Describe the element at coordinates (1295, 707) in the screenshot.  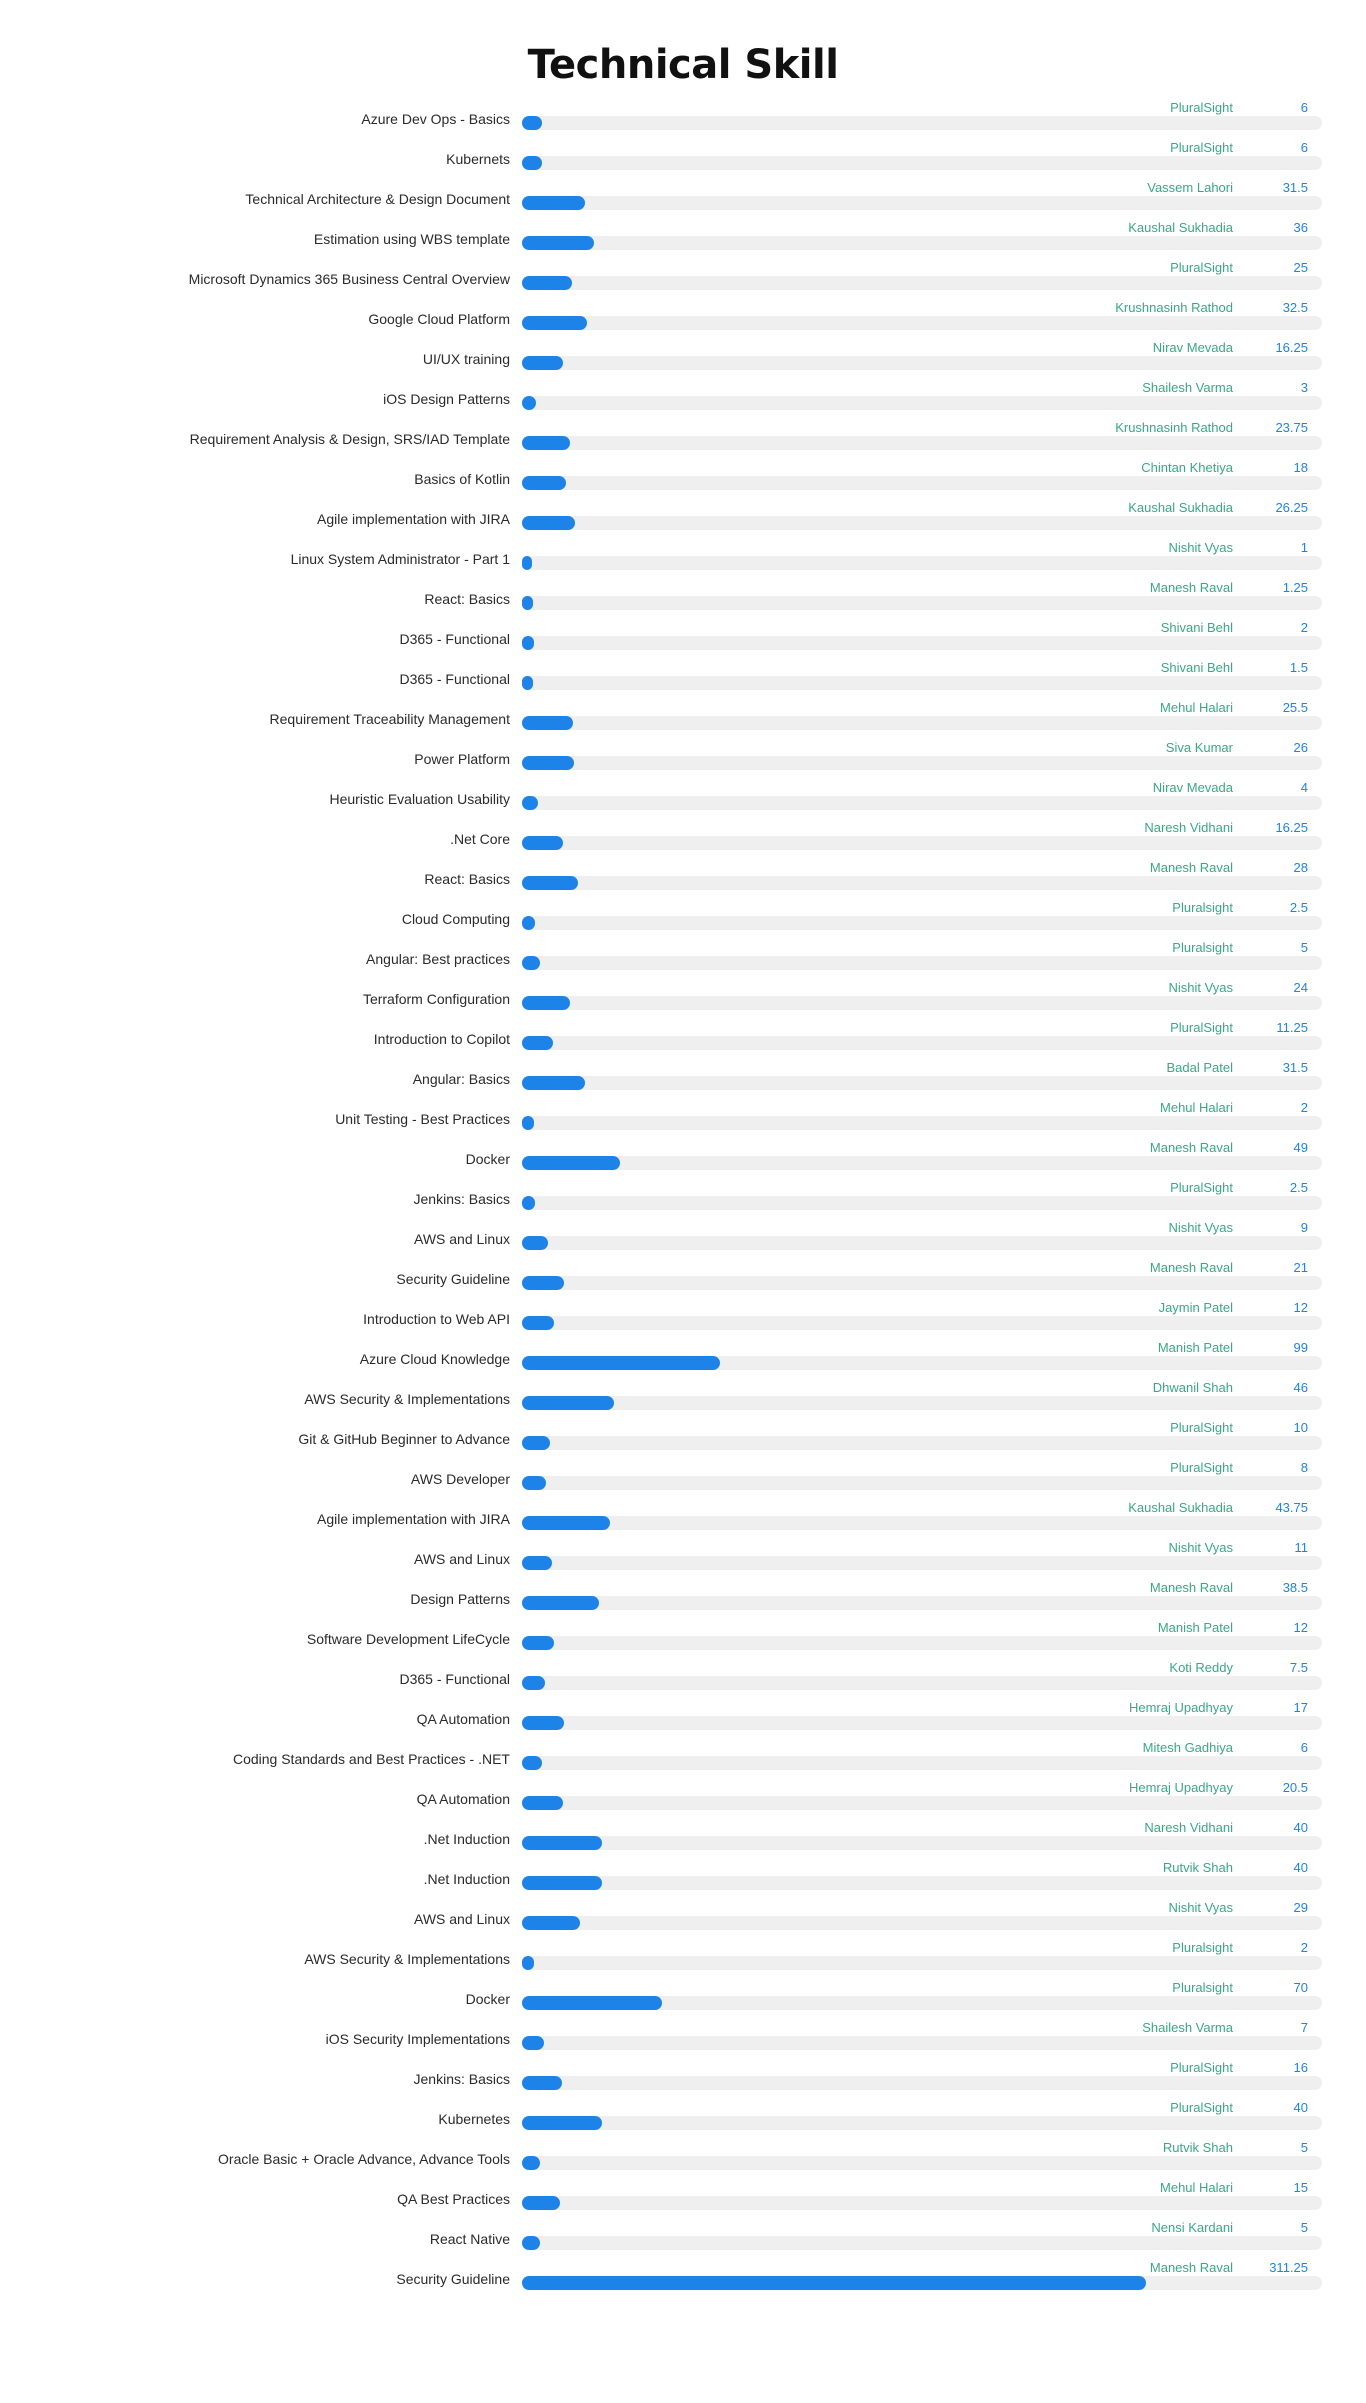
I see `value-label: 25.5` at that location.